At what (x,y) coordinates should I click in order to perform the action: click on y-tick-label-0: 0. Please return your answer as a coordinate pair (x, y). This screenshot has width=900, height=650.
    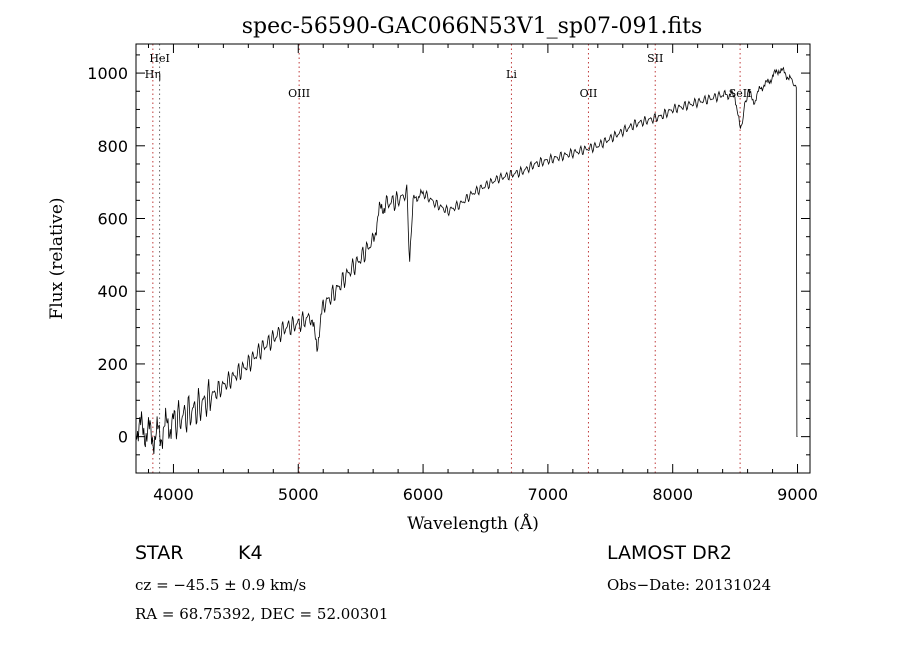
    Looking at the image, I should click on (123, 437).